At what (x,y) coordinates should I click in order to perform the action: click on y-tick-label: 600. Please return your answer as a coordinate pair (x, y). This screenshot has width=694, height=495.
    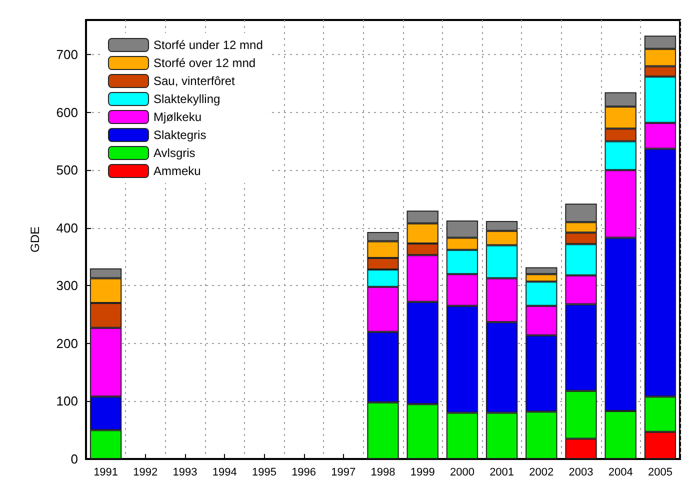
    Looking at the image, I should click on (67, 112).